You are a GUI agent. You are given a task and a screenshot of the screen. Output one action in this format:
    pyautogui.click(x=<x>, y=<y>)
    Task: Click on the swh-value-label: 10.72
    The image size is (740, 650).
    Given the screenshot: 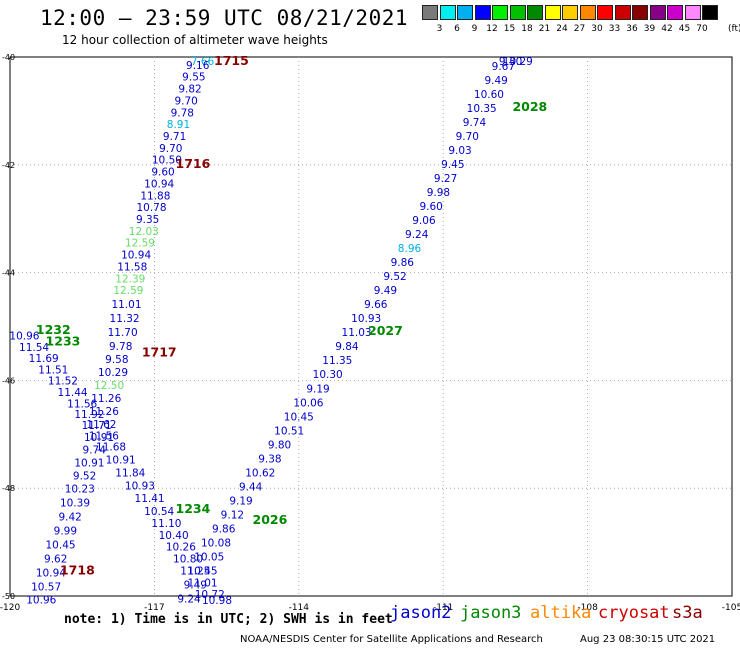 What is the action you would take?
    pyautogui.click(x=210, y=595)
    